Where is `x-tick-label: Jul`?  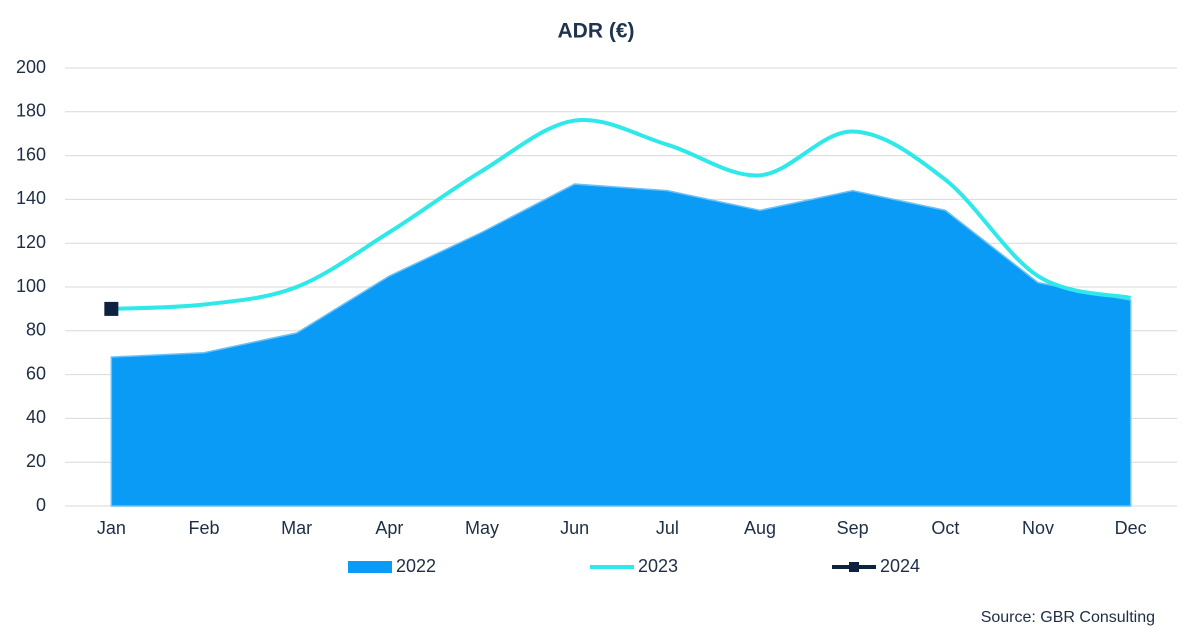
x-tick-label: Jul is located at coordinates (667, 528).